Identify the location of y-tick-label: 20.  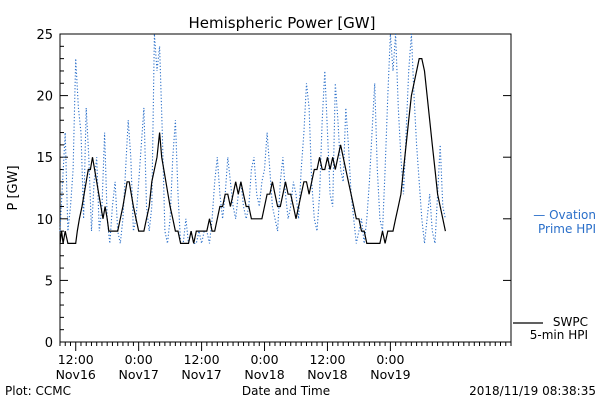
(44, 97).